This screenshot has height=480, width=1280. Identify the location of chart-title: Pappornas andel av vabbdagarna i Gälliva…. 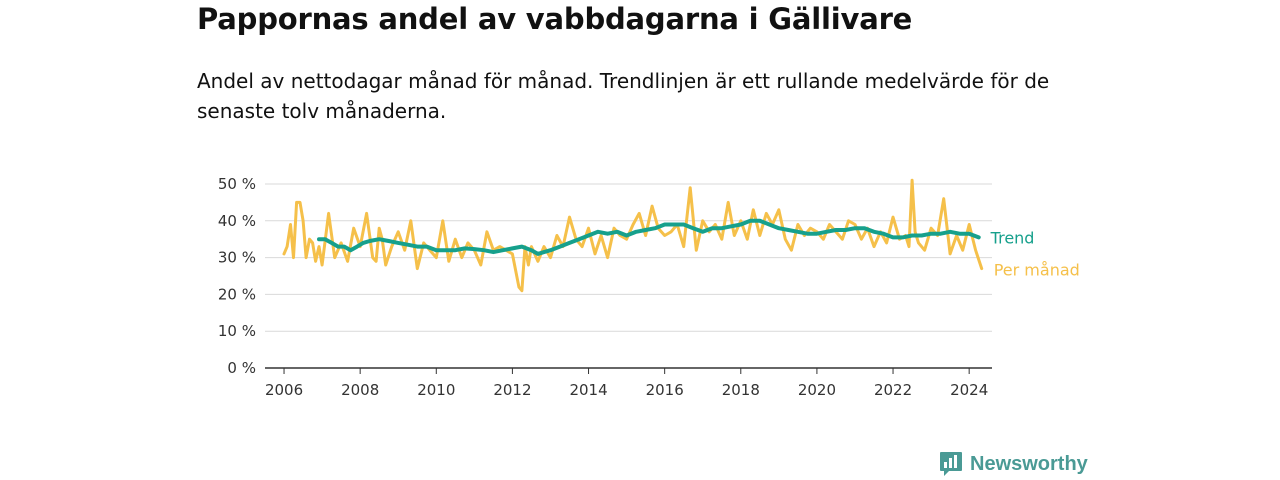
(555, 19).